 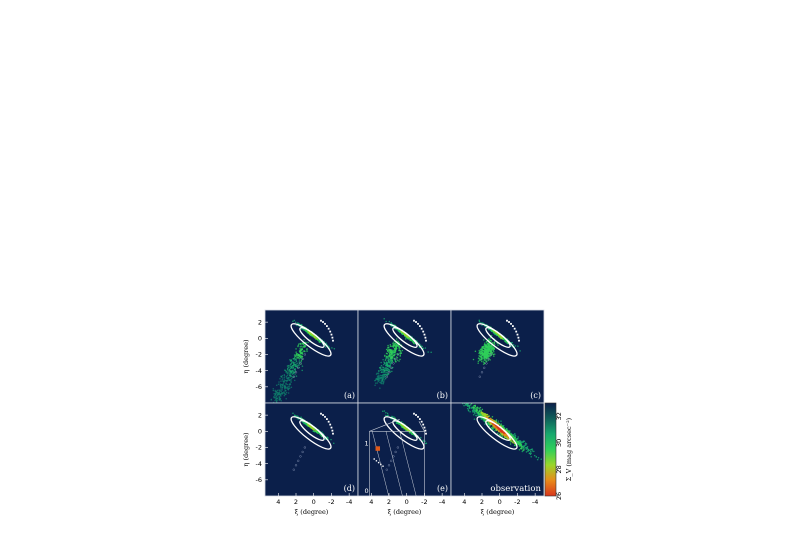 What do you see at coordinates (396, 499) in the screenshot?
I see `inset-tick-label: 1` at bounding box center [396, 499].